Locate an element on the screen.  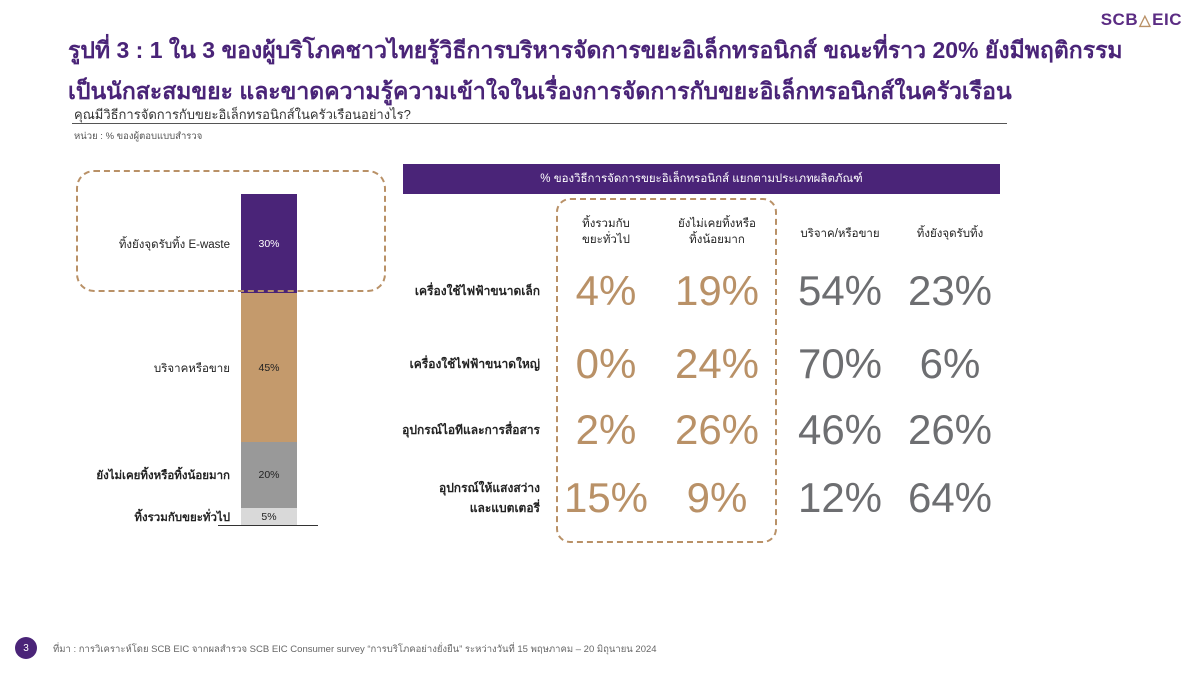
column-header: ทิ้งยังจุดรับทิ้ง is located at coordinates (950, 234).